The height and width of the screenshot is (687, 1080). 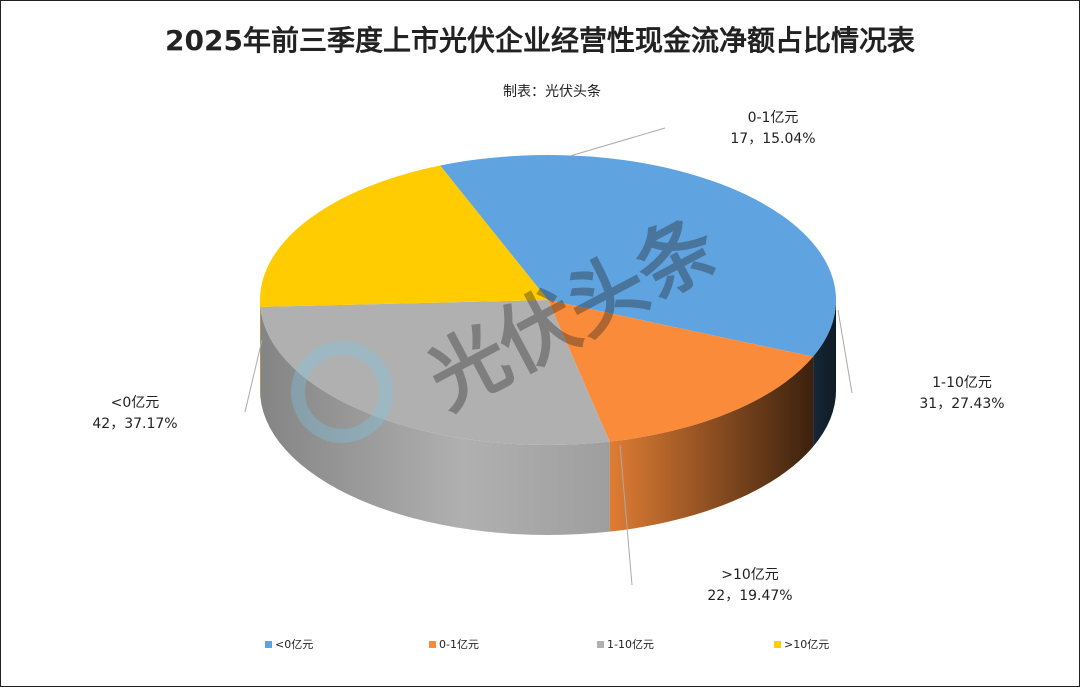 I want to click on data-label-name: >10亿元, so click(x=750, y=575).